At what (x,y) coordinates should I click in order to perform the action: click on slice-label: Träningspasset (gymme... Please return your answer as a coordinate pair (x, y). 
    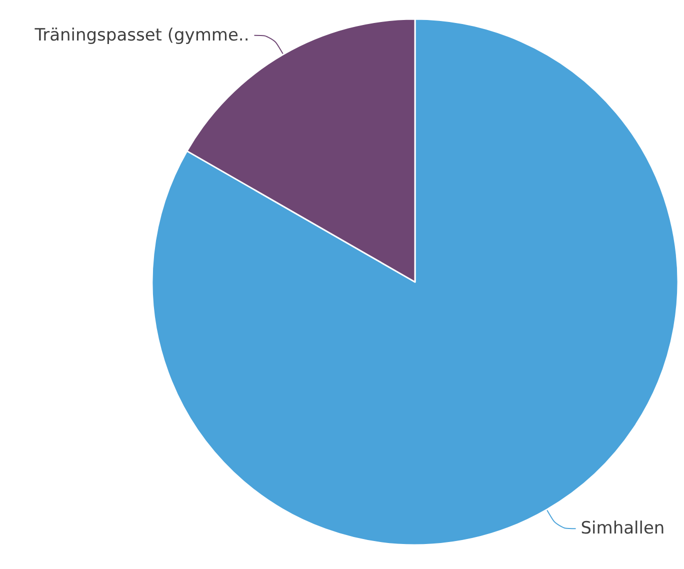
    Looking at the image, I should click on (142, 35).